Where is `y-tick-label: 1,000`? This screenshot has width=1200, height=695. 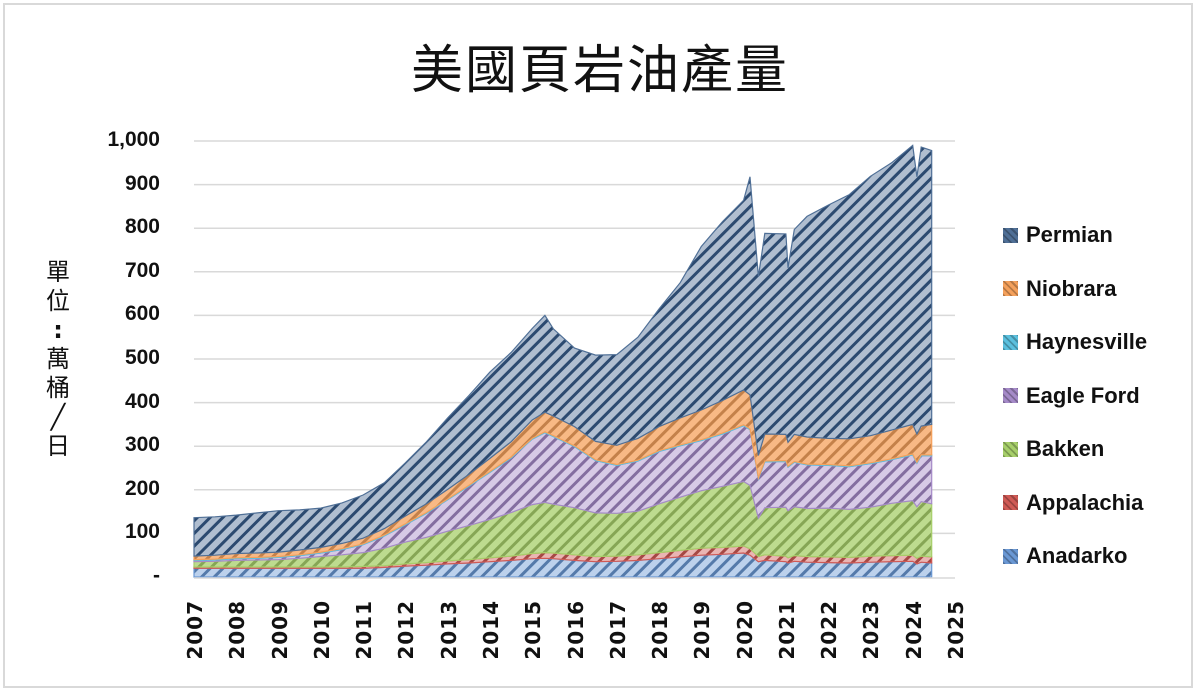
y-tick-label: 1,000 is located at coordinates (133, 139).